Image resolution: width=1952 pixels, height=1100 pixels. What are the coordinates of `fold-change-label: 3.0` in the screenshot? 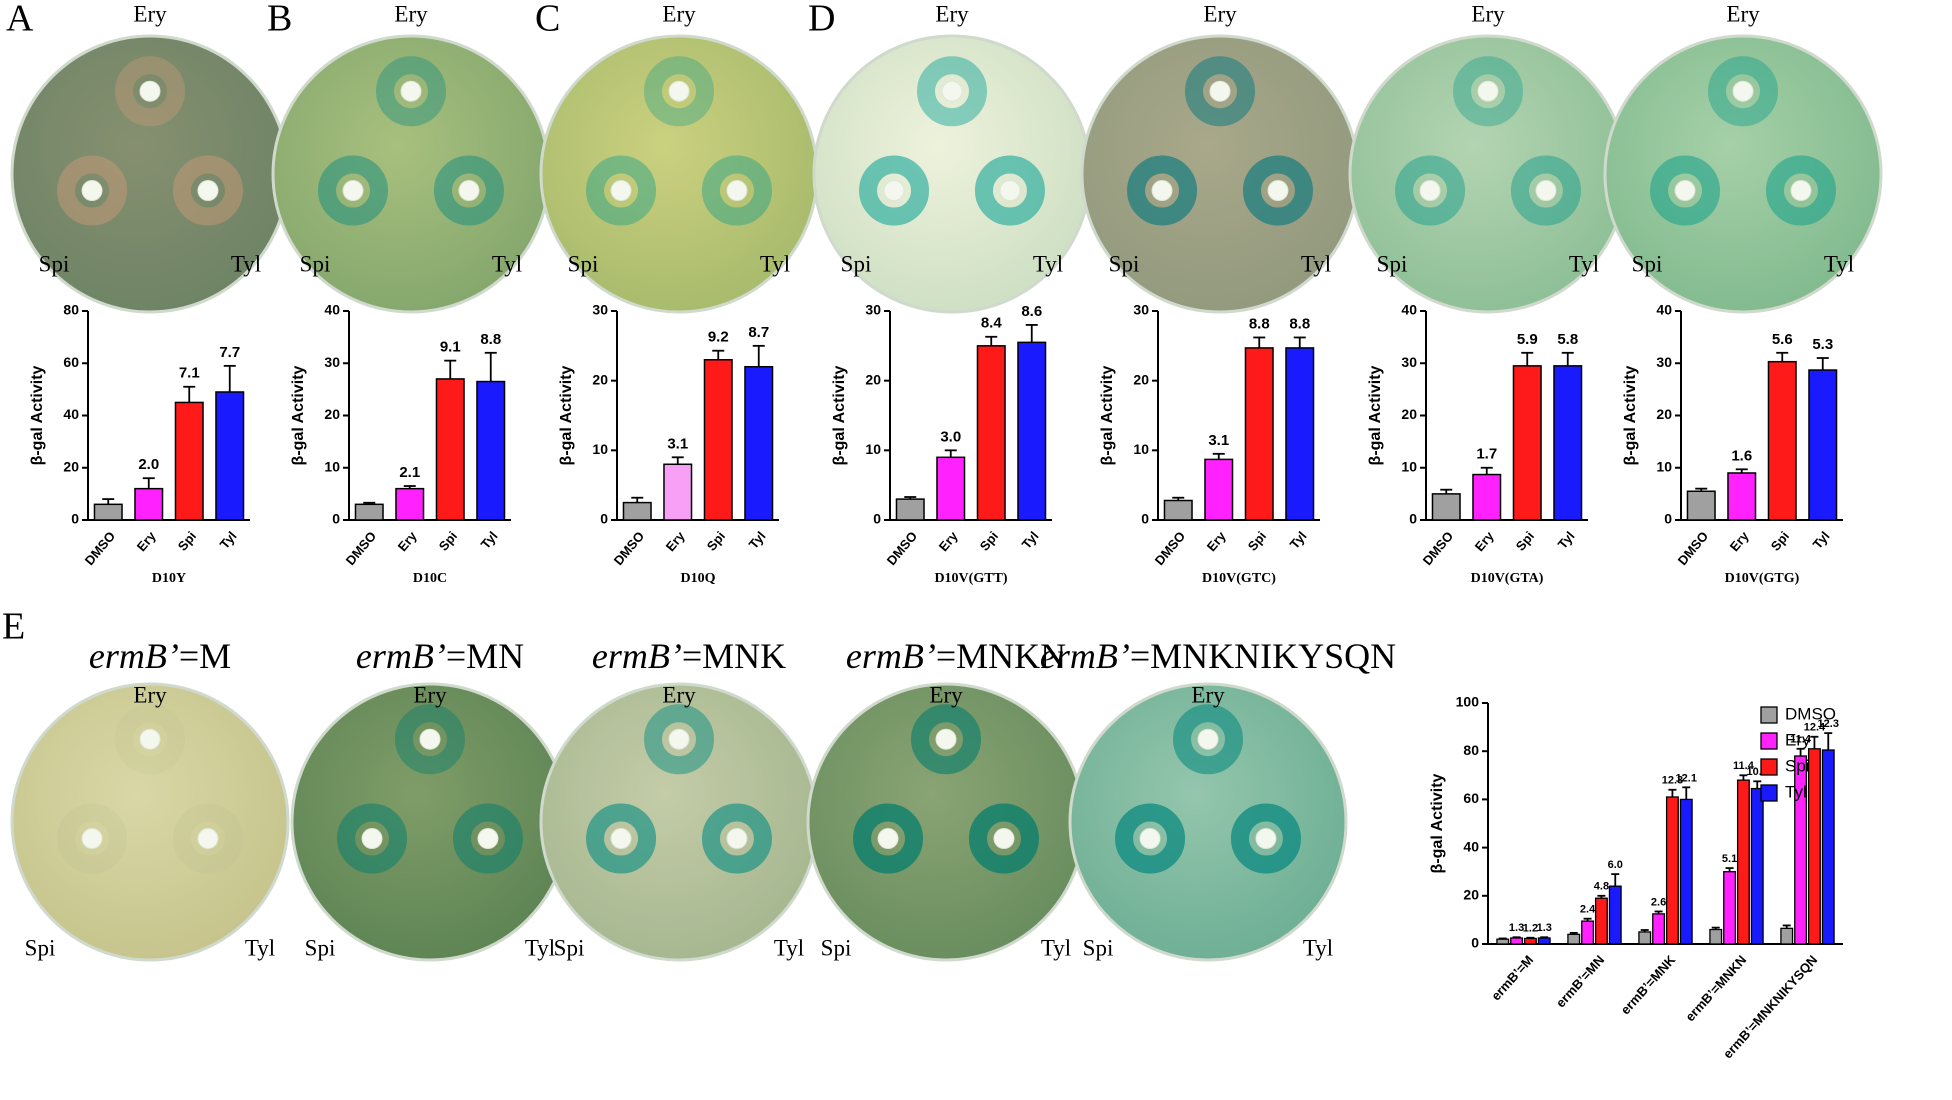 It's located at (950, 436).